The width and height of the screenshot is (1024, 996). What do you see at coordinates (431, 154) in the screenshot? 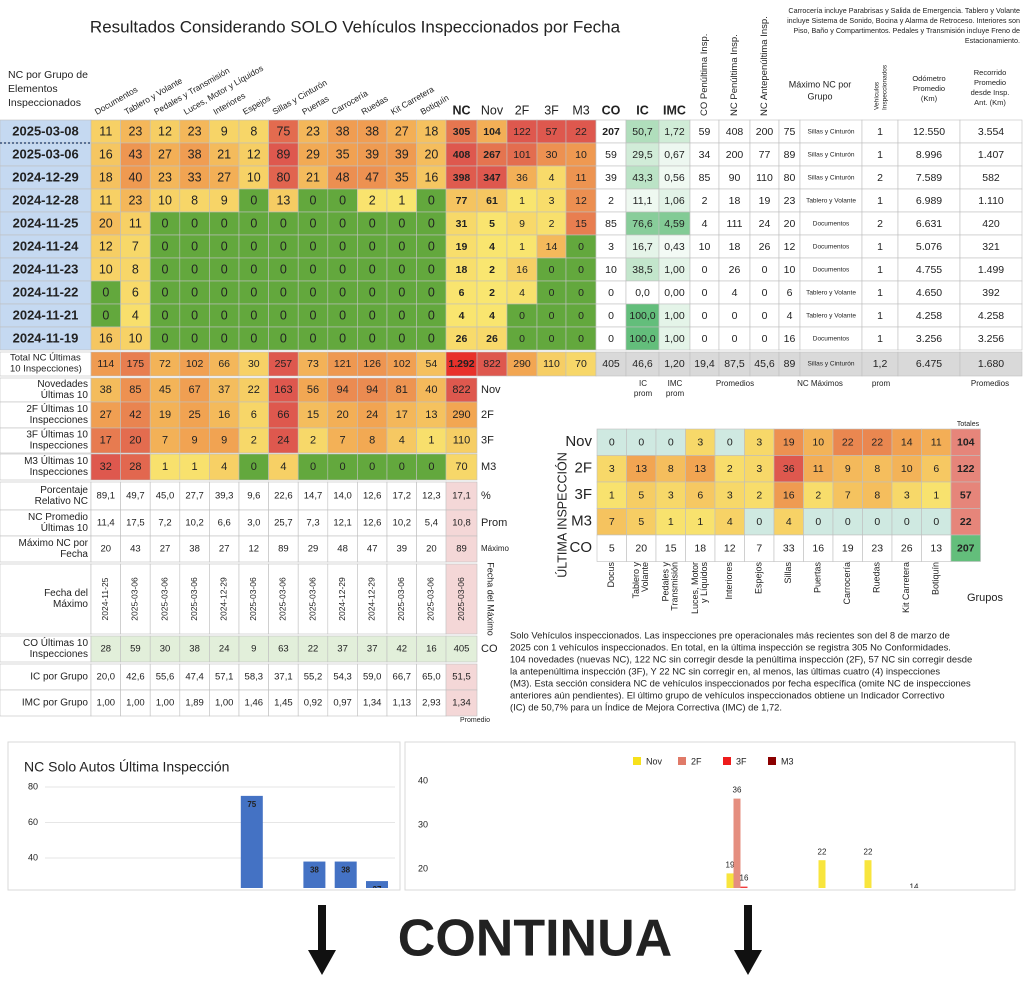
I see `cell-text: 20` at bounding box center [431, 154].